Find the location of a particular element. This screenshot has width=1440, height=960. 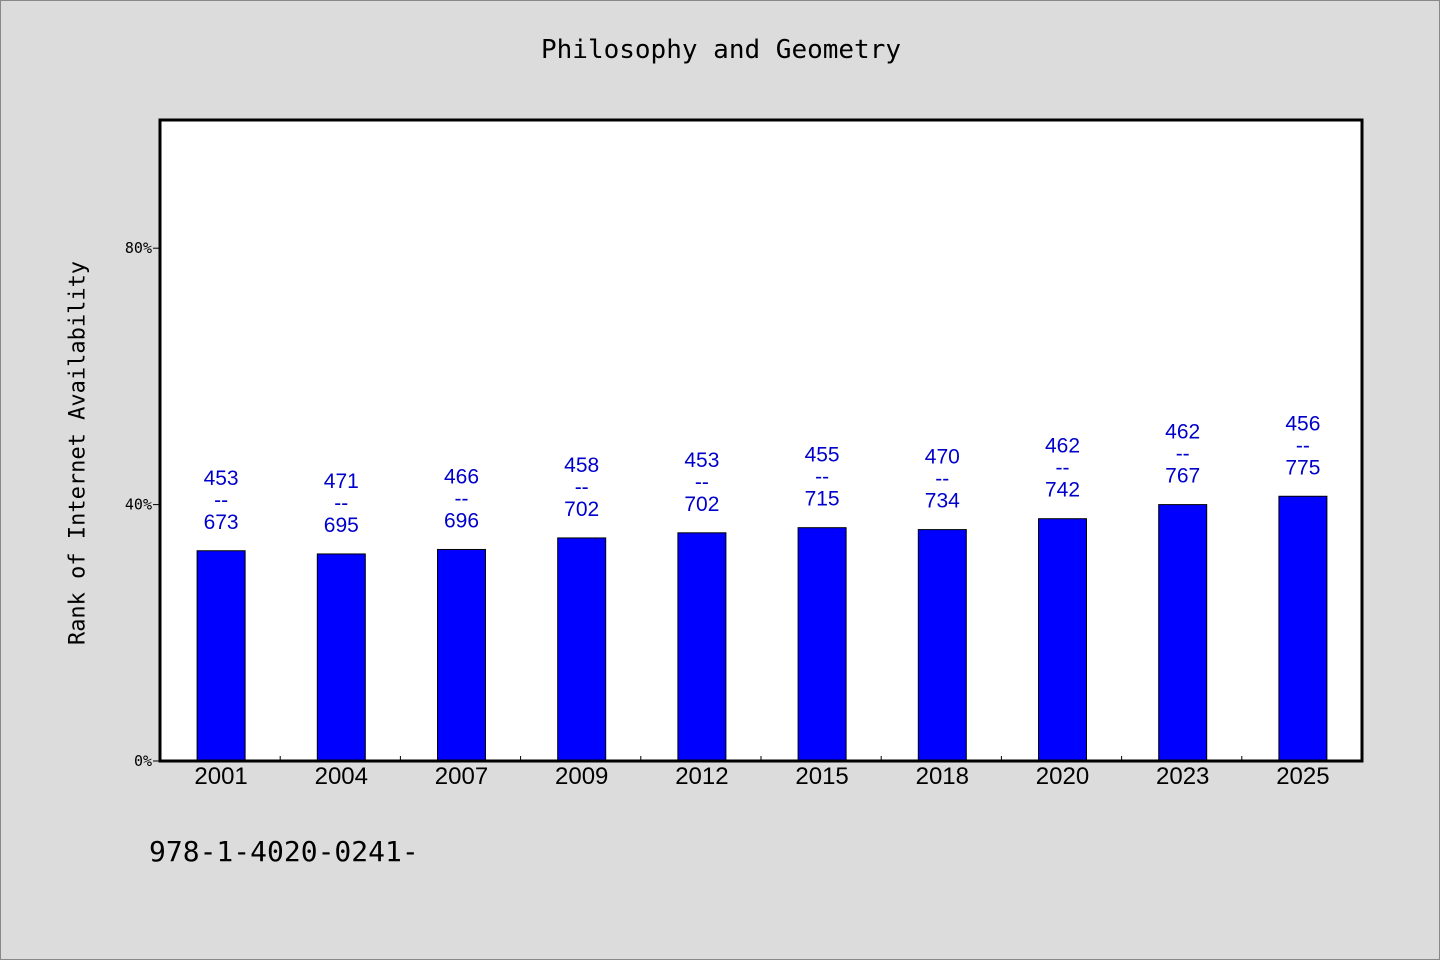

data-label-2009-3: 702 is located at coordinates (581, 509).